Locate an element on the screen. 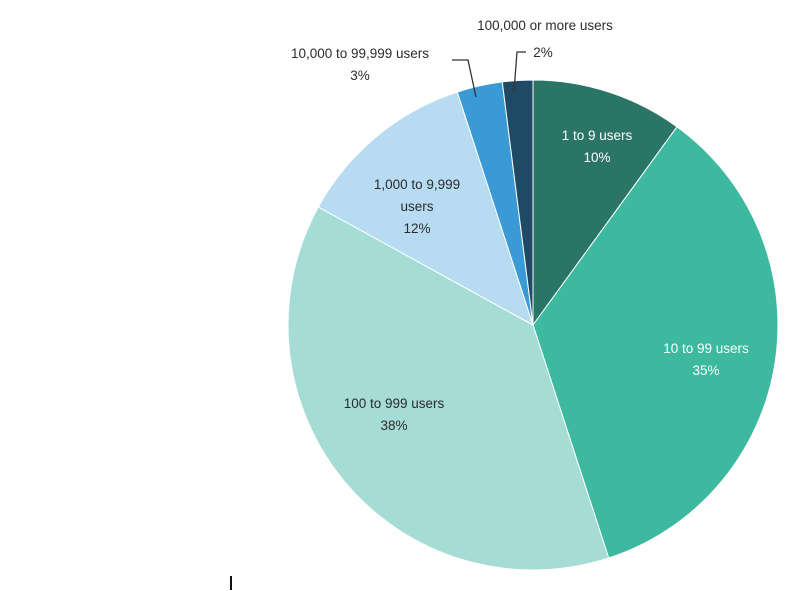 Image resolution: width=800 pixels, height=591 pixels. slice-label-line: 10% is located at coordinates (596, 157).